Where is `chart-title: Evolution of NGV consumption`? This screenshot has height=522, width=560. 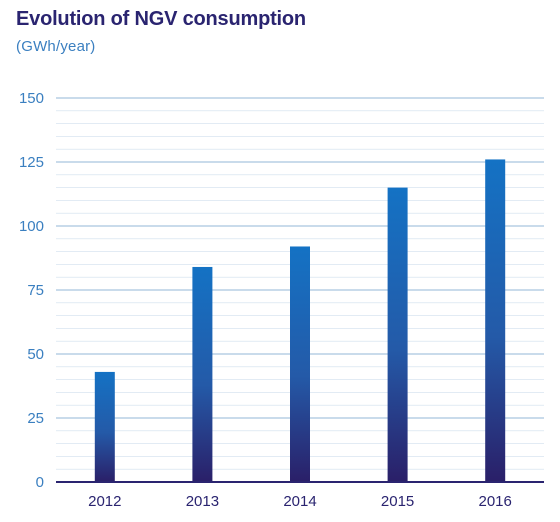
chart-title: Evolution of NGV consumption is located at coordinates (161, 19).